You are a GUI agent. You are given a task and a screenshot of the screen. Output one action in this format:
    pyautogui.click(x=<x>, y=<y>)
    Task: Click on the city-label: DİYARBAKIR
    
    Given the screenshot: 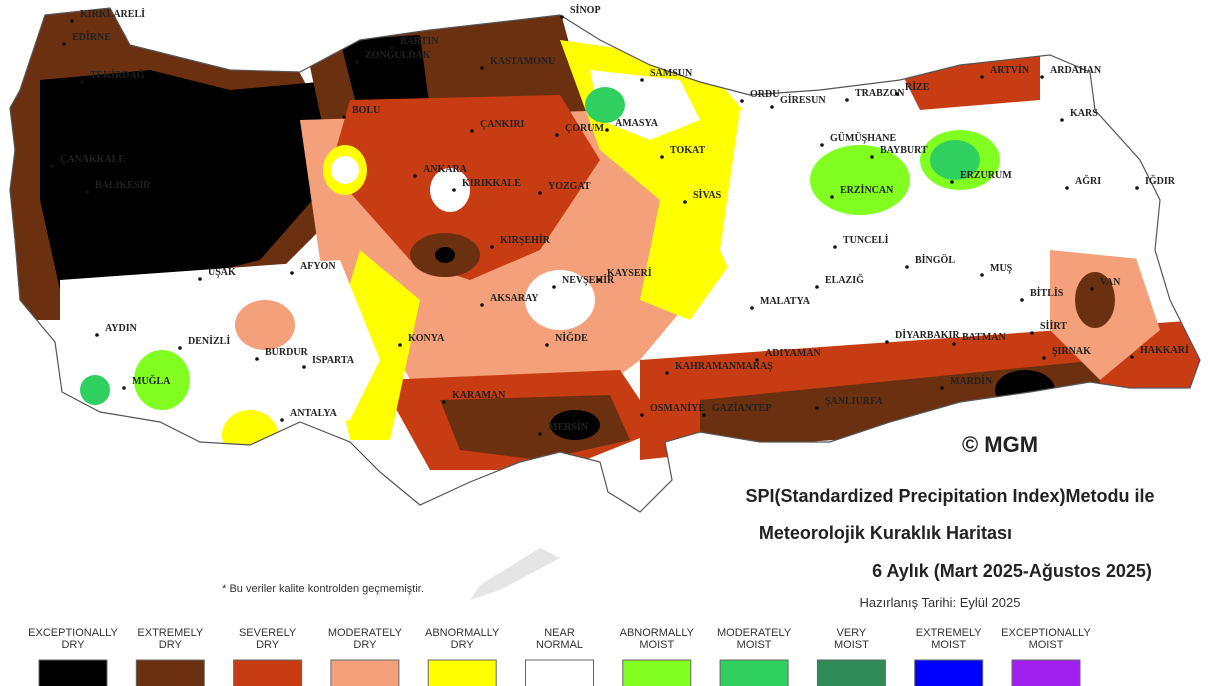 What is the action you would take?
    pyautogui.click(x=927, y=335)
    